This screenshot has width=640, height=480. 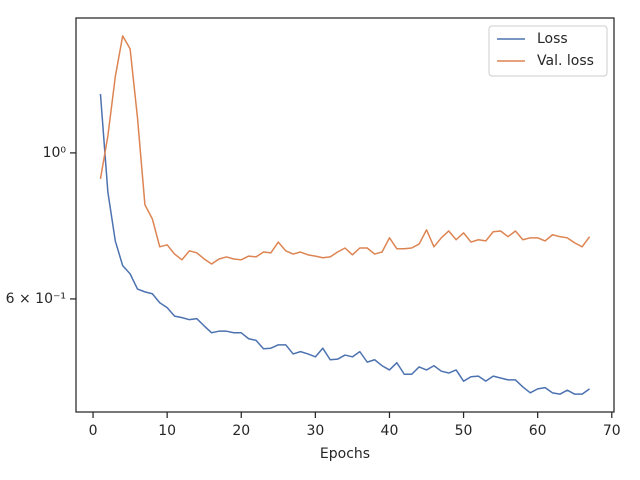 I want to click on x-tick-label: 40, so click(x=390, y=431).